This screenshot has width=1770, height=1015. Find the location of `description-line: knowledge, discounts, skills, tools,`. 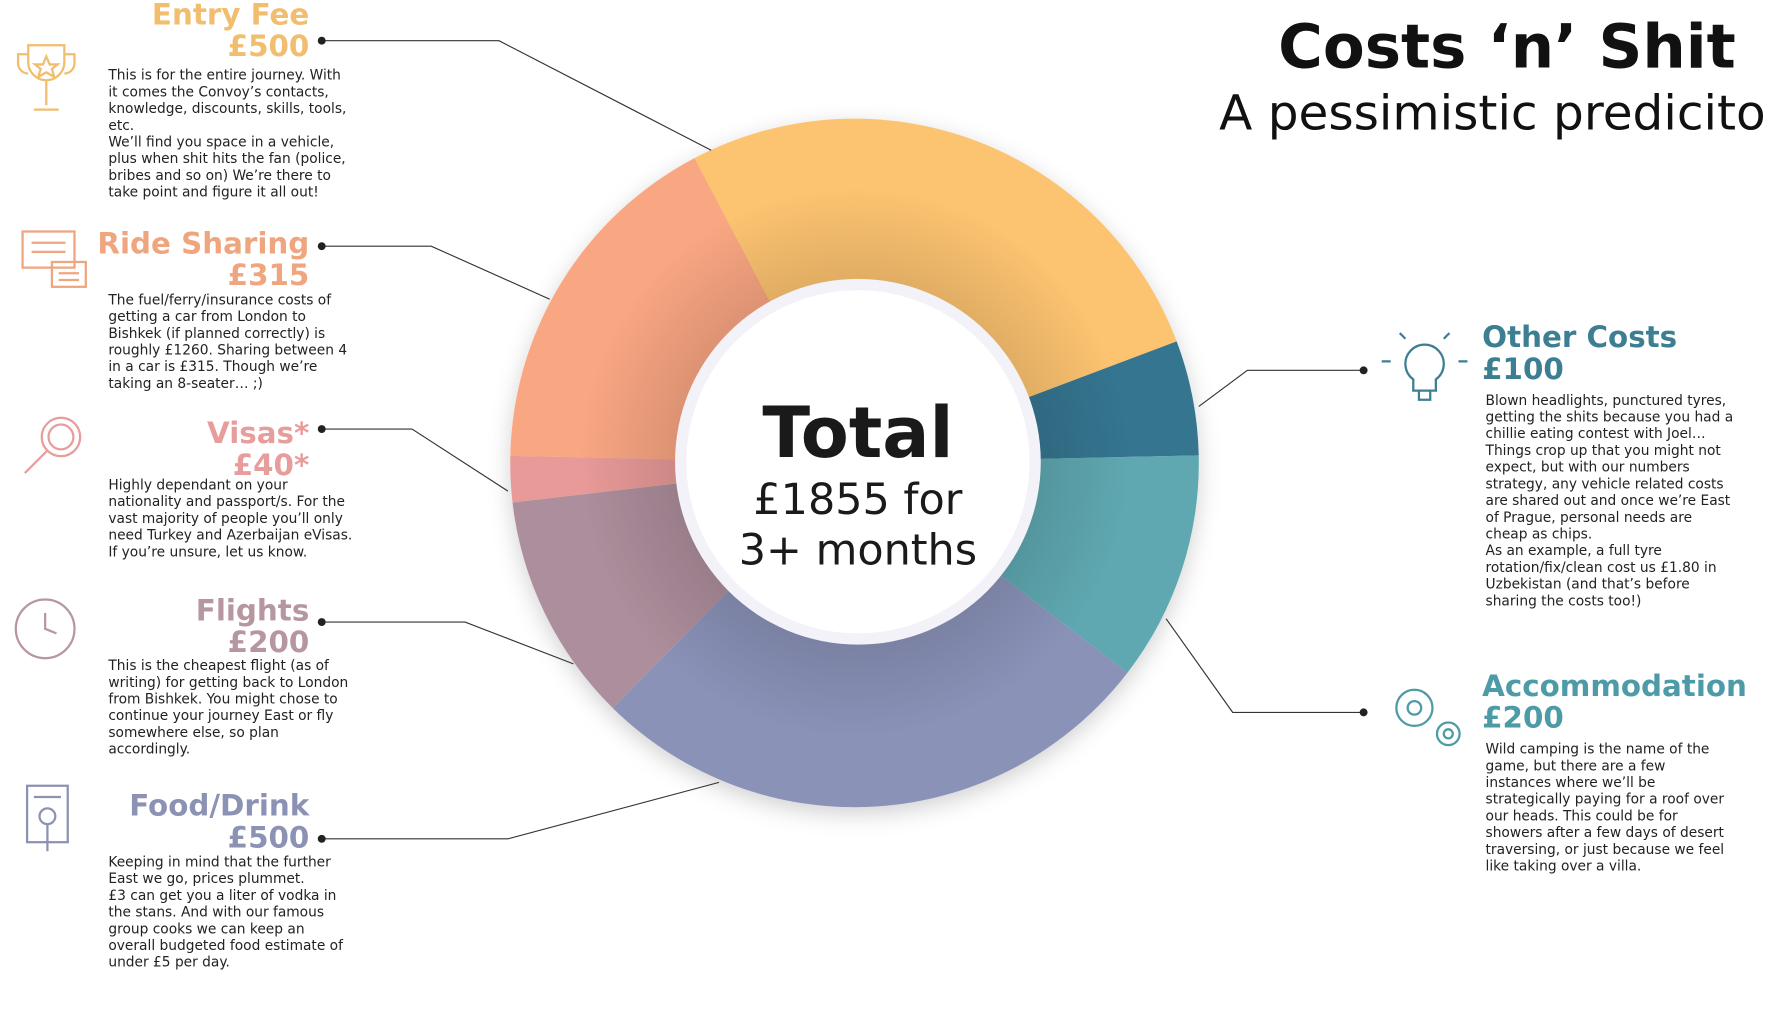

description-line: knowledge, discounts, skills, tools, is located at coordinates (227, 109).